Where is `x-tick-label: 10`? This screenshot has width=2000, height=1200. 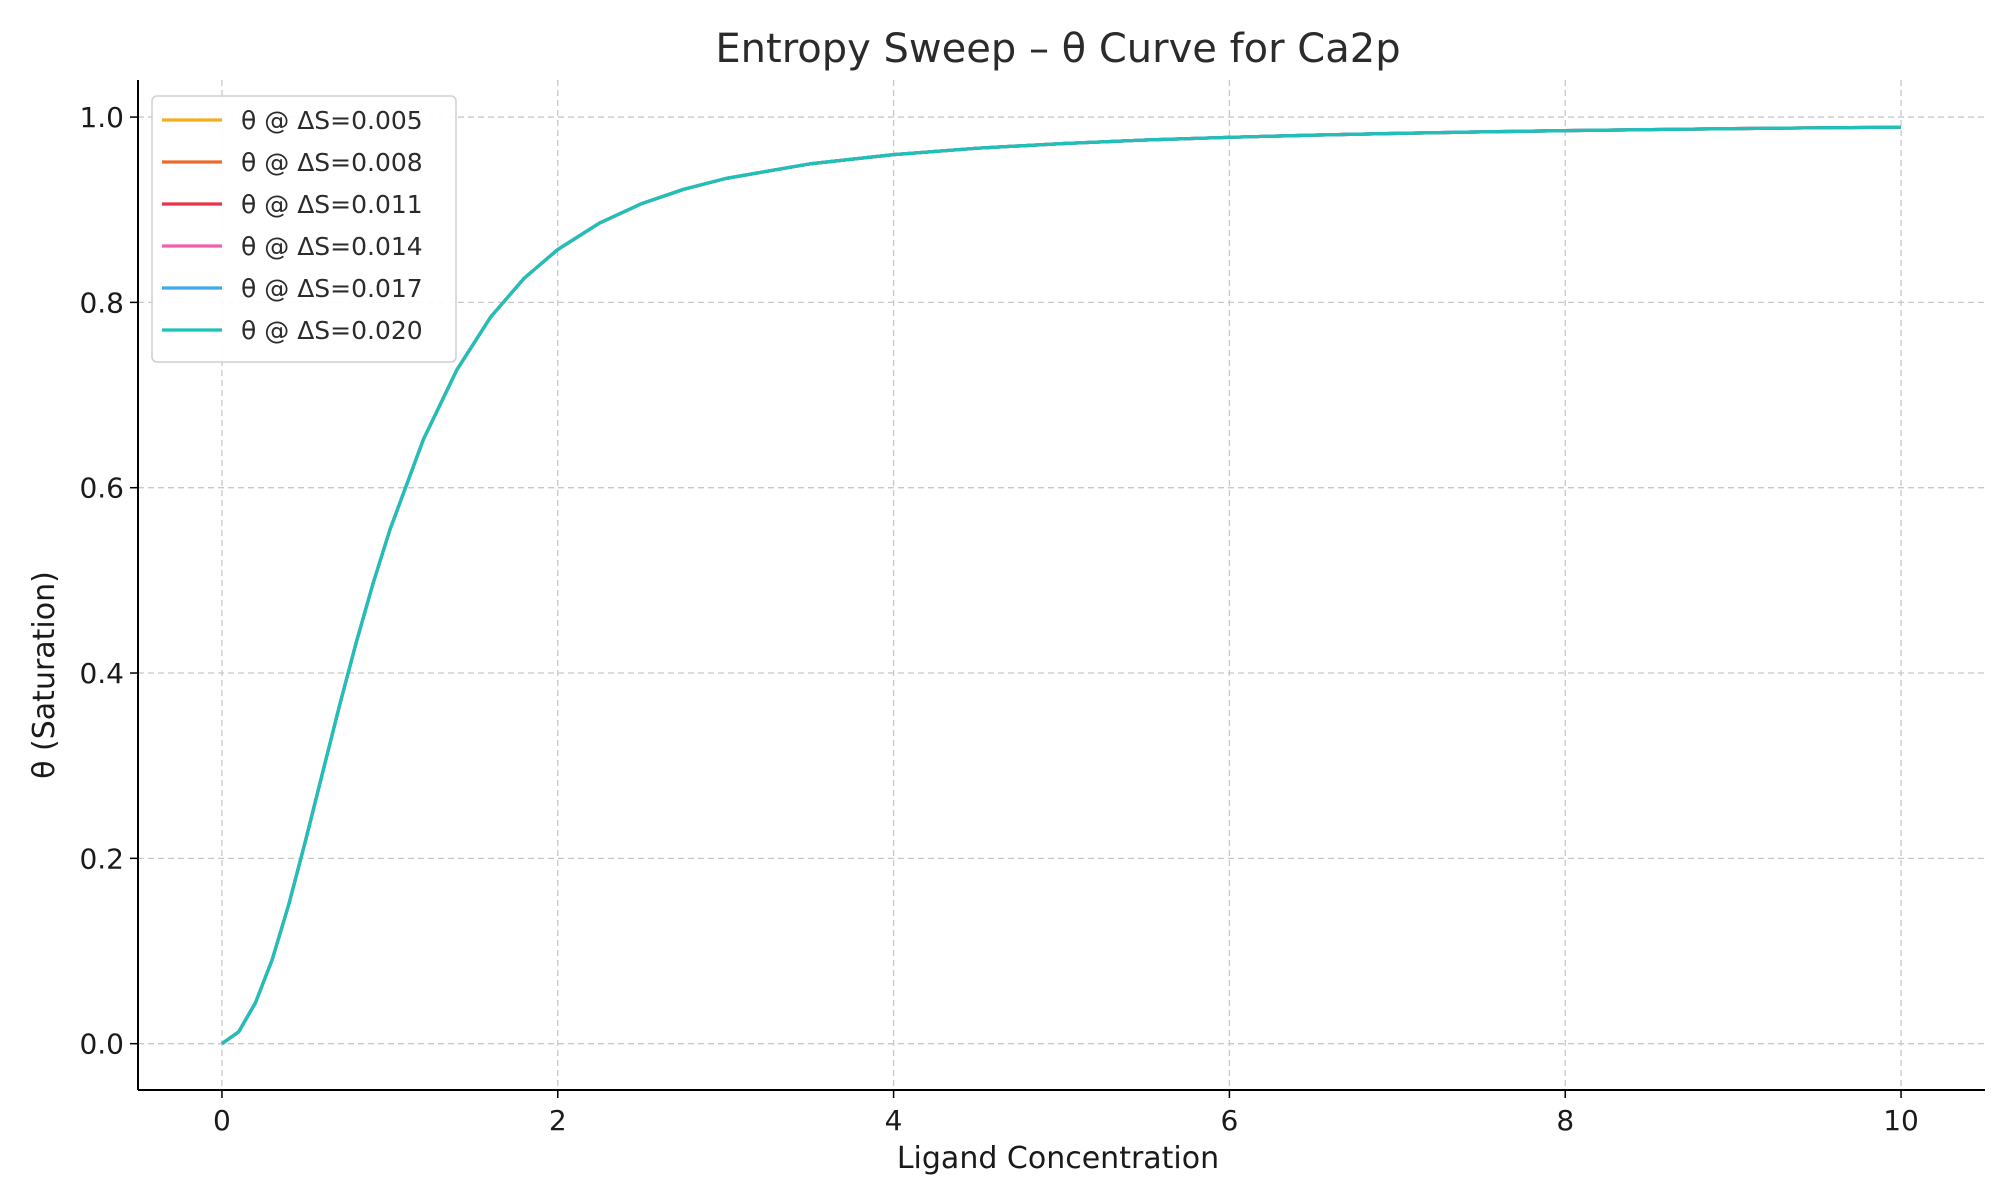 x-tick-label: 10 is located at coordinates (1901, 1120).